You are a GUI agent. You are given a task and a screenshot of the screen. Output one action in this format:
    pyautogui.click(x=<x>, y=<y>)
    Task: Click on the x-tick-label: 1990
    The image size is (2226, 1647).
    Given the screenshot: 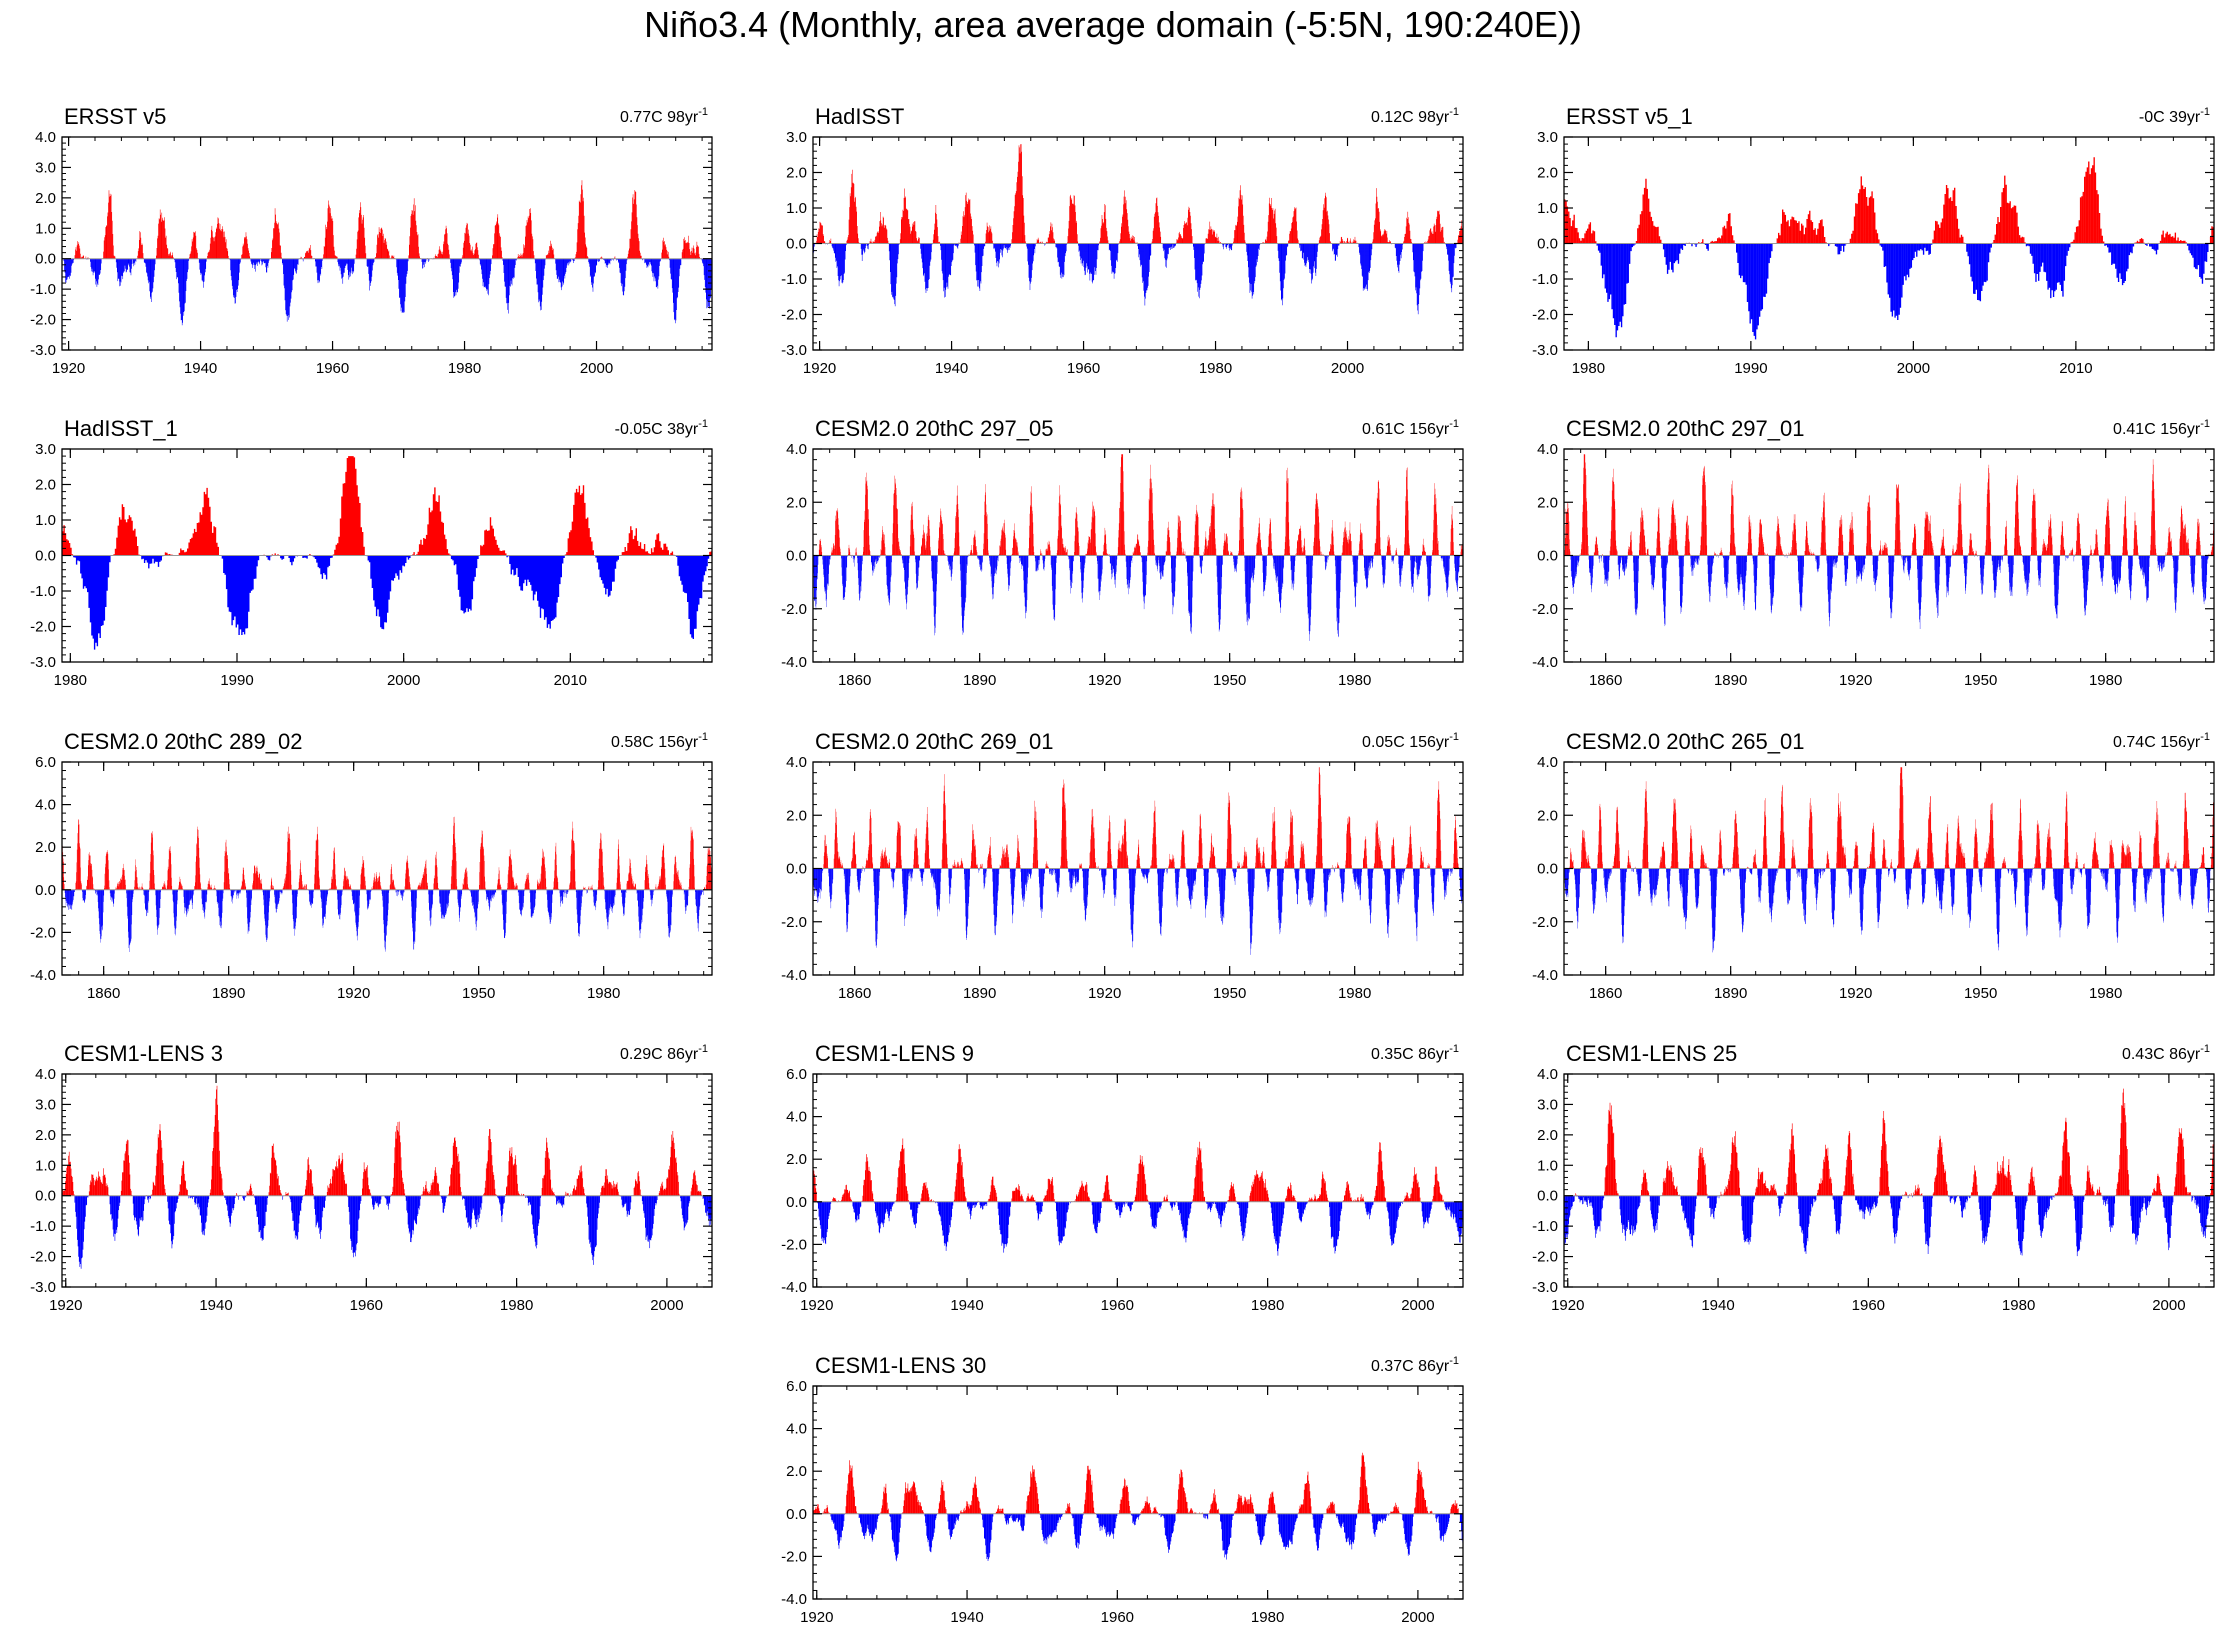 What is the action you would take?
    pyautogui.click(x=236, y=680)
    